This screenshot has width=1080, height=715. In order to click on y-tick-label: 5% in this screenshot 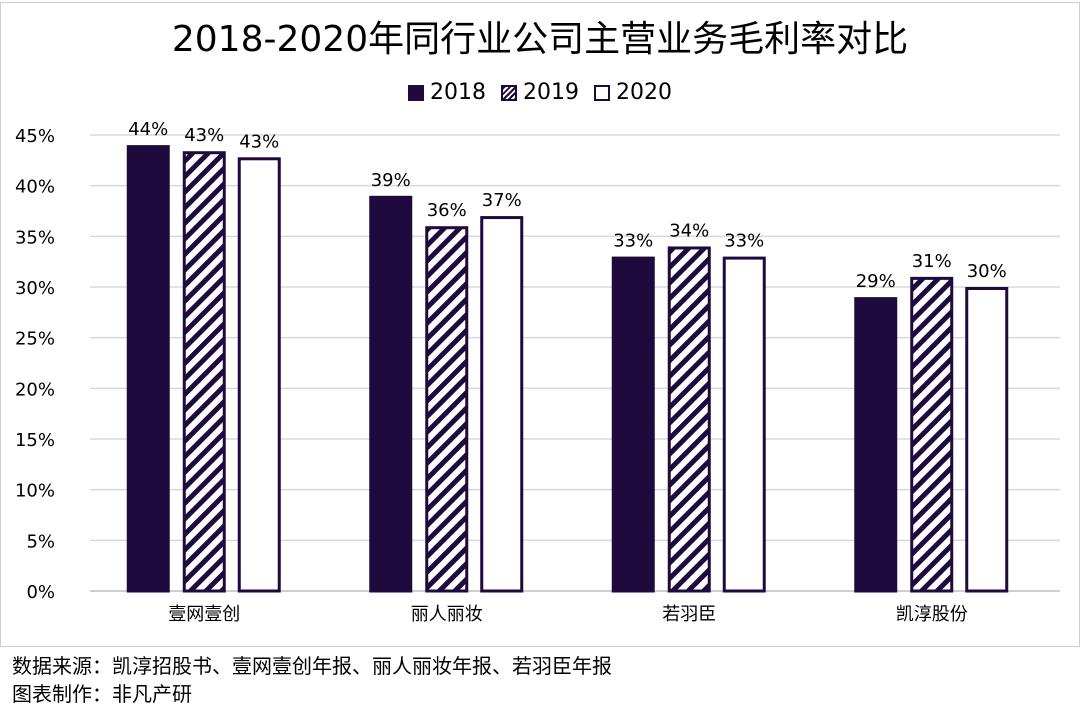, I will do `click(40, 541)`.